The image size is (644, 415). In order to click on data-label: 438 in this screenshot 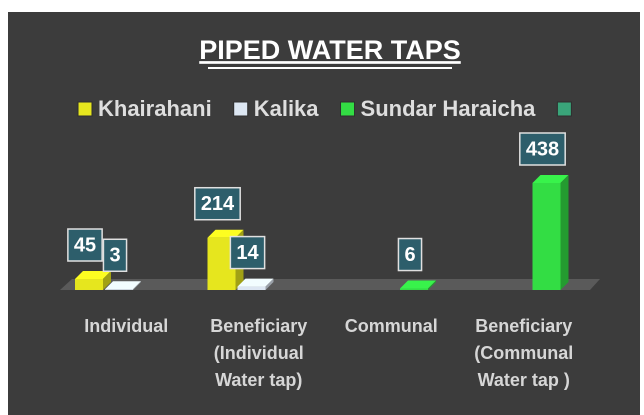, I will do `click(542, 149)`.